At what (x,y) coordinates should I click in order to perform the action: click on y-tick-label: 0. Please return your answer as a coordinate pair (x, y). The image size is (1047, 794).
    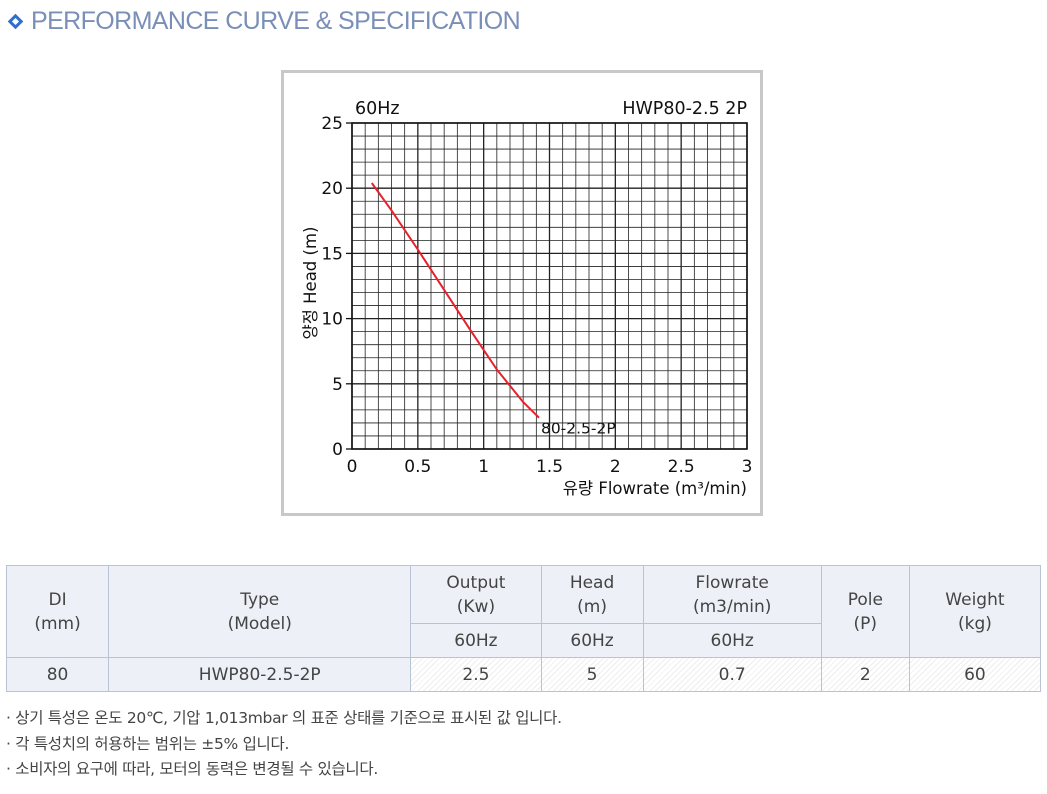
    Looking at the image, I should click on (337, 450).